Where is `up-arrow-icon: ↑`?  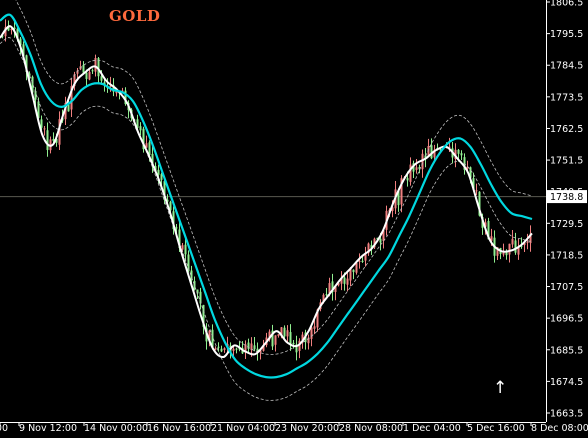 up-arrow-icon: ↑ is located at coordinates (500, 388).